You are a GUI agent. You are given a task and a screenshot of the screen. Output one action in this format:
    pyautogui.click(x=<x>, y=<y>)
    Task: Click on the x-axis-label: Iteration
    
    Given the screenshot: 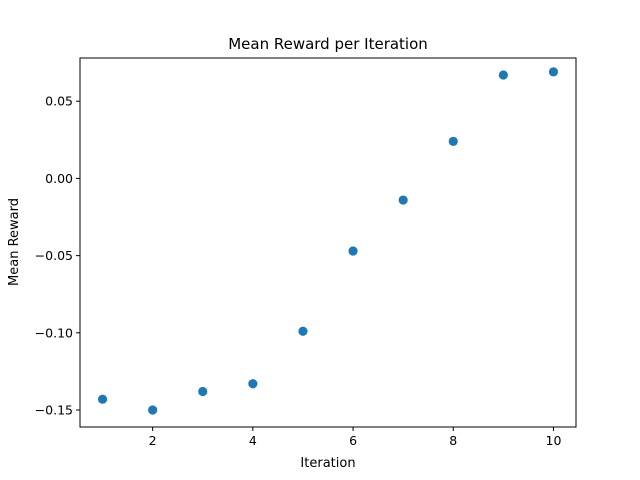 What is the action you would take?
    pyautogui.click(x=327, y=463)
    